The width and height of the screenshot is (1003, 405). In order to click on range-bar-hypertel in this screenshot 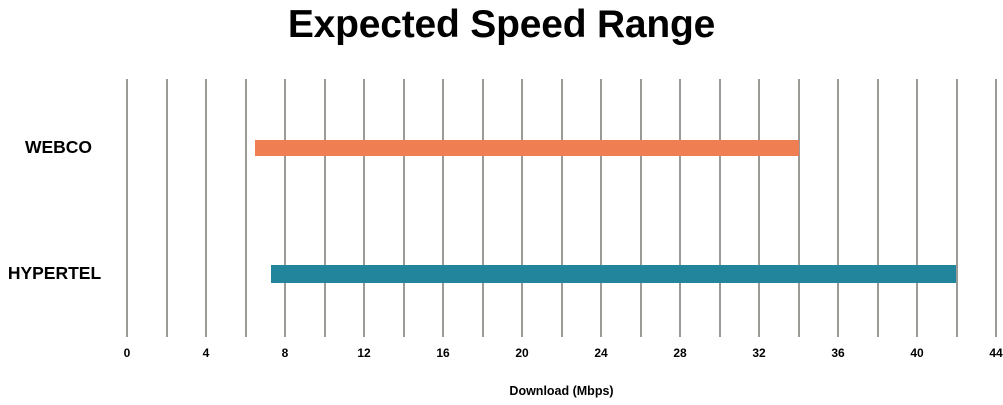, I will do `click(614, 274)`.